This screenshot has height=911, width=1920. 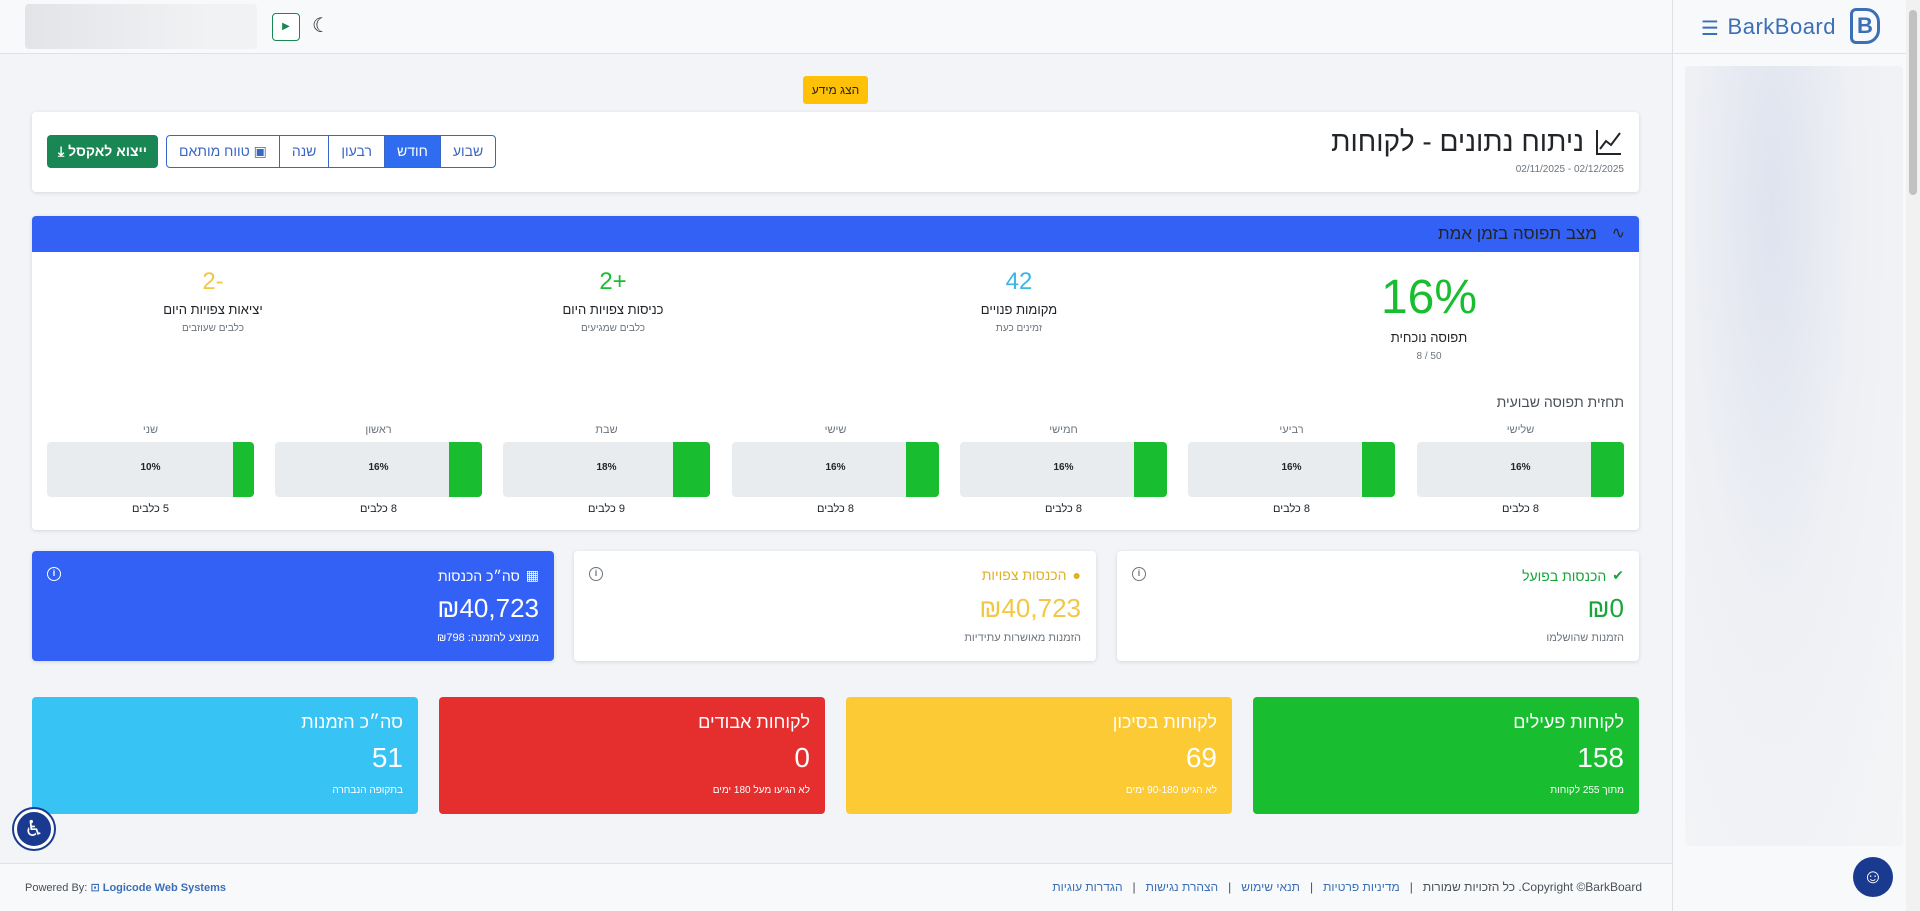 I want to click on period-quarter-button: רבעון, so click(x=356, y=151).